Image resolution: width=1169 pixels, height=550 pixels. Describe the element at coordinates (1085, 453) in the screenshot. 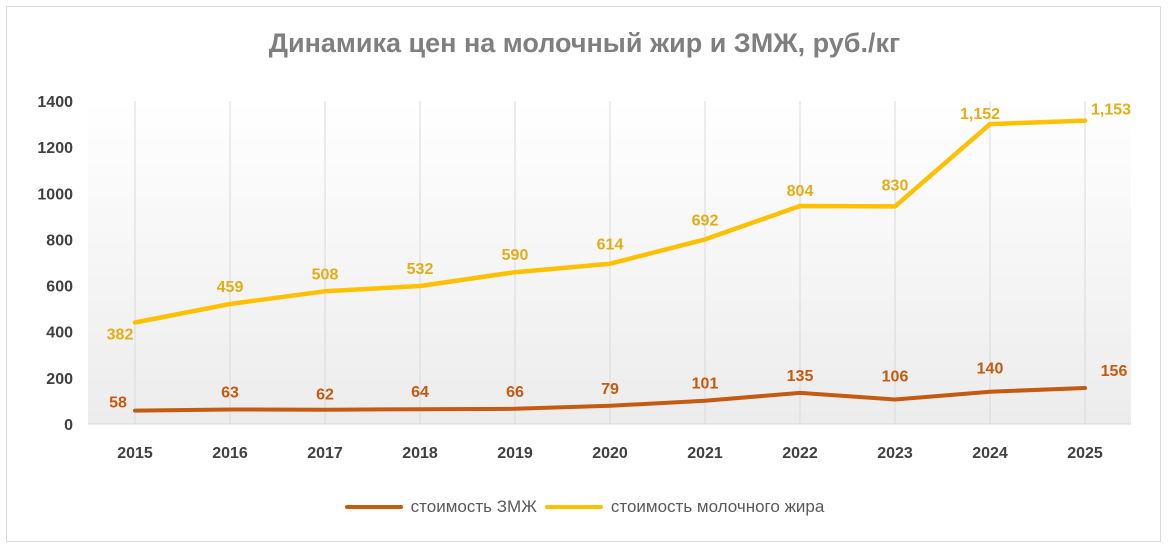

I see `x-tick-label: 2025` at that location.